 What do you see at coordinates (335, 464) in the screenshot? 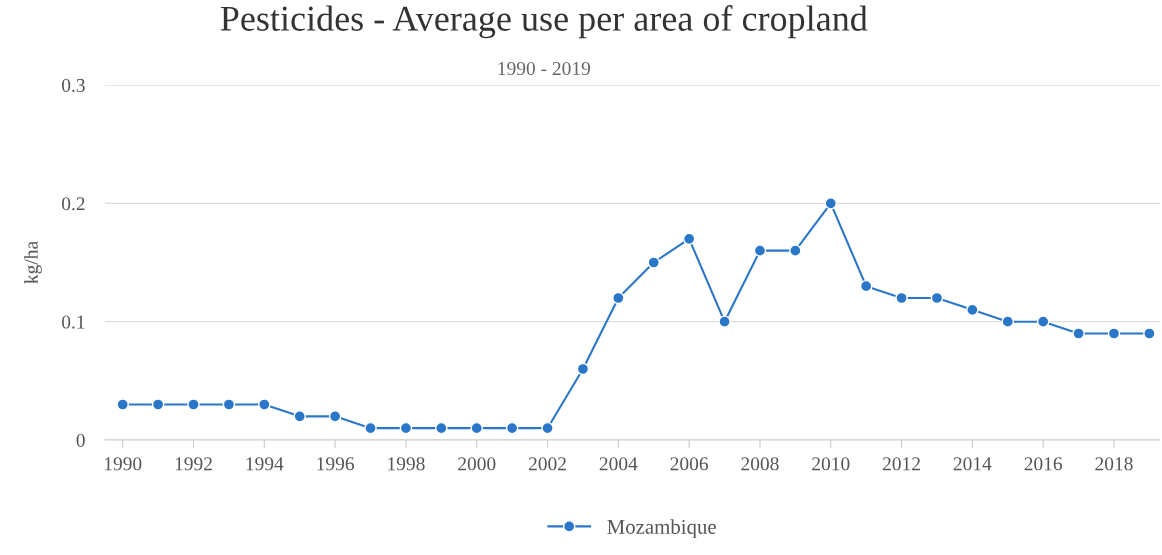
I see `x-tick-label: 1996` at bounding box center [335, 464].